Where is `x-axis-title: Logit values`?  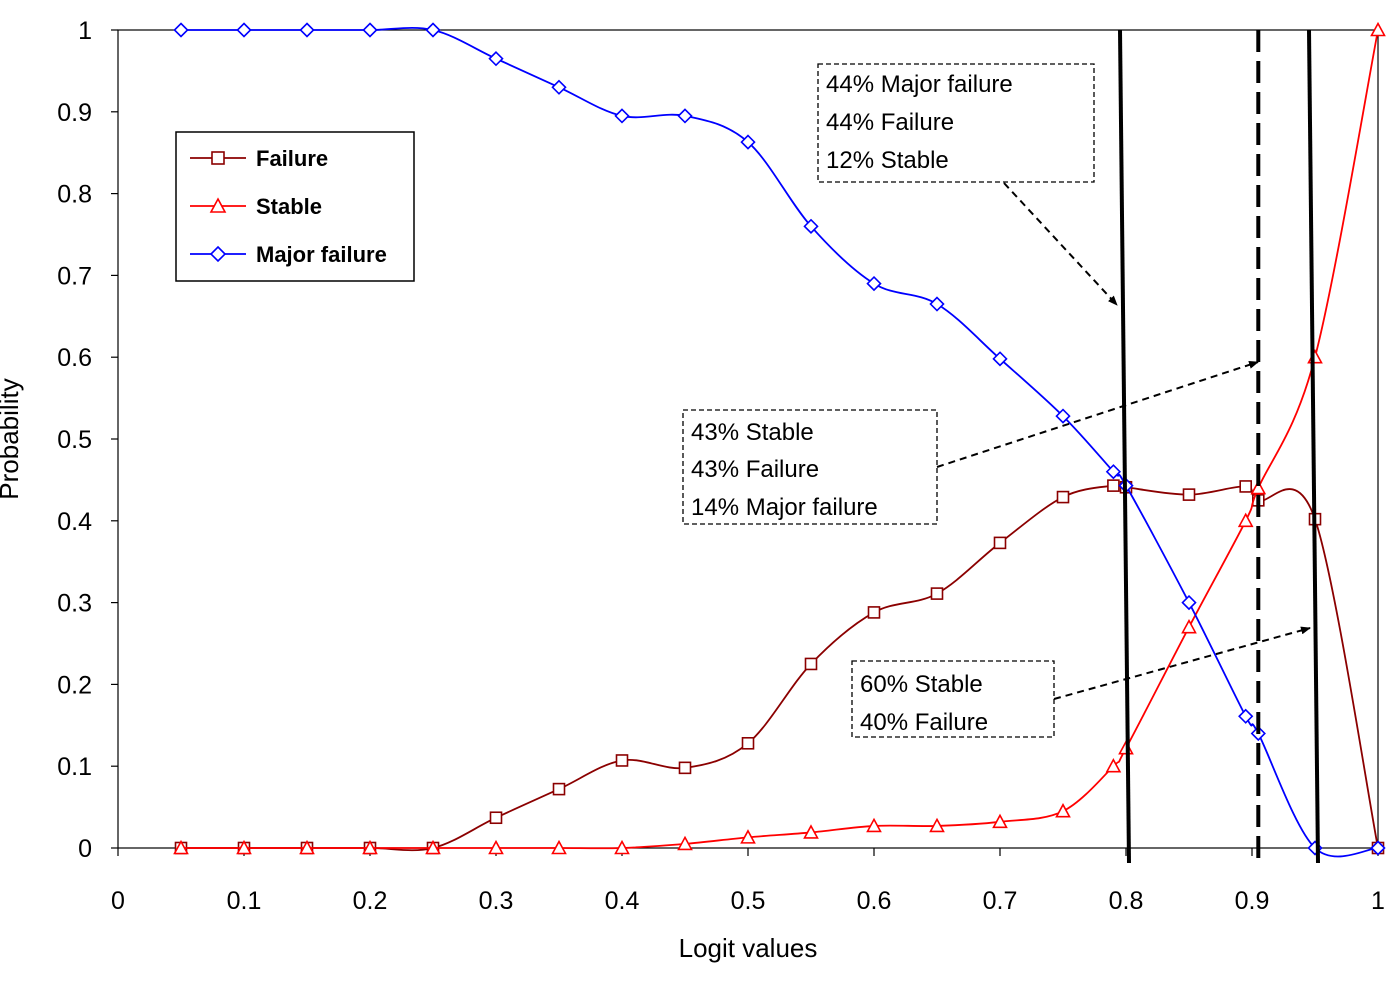 x-axis-title: Logit values is located at coordinates (748, 948).